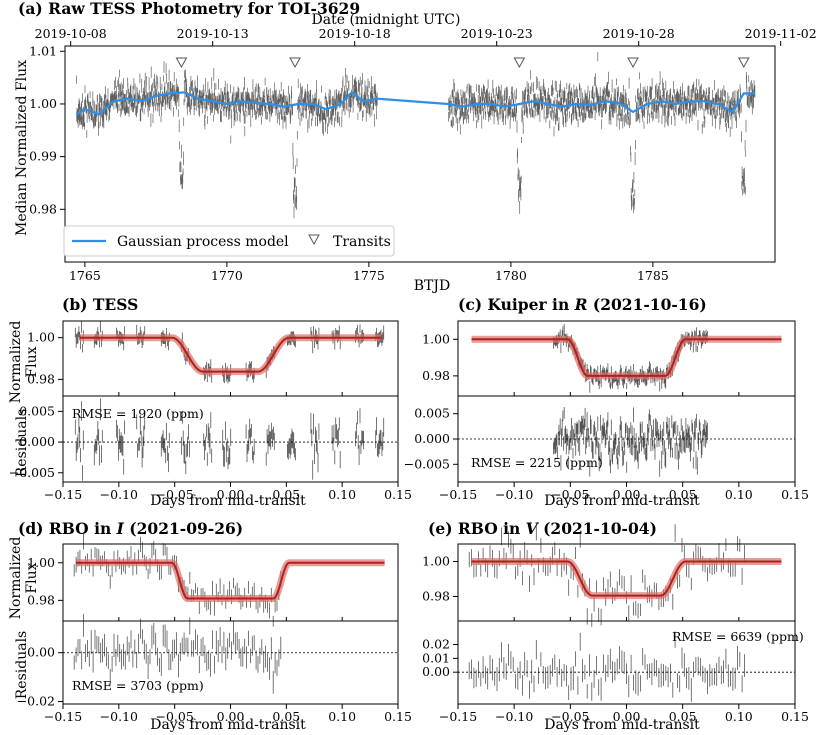 The width and height of the screenshot is (830, 735). I want to click on model-uncertainty-band, so click(230, 580).